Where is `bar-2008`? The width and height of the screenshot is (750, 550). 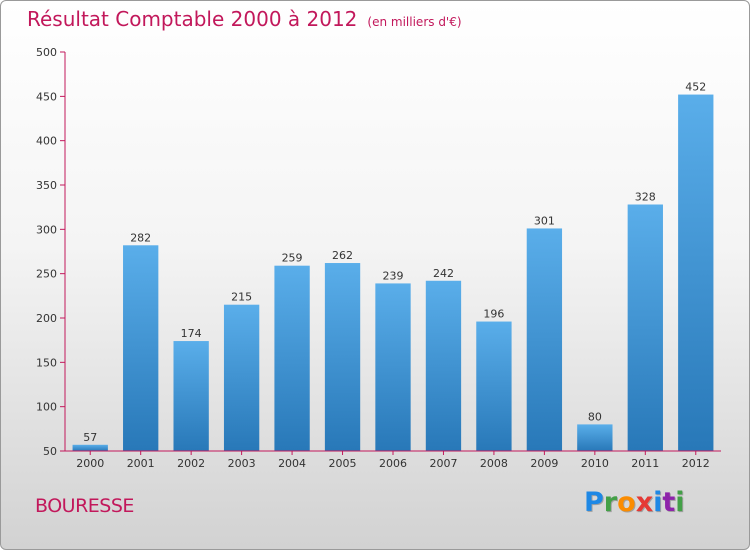 bar-2008 is located at coordinates (494, 386).